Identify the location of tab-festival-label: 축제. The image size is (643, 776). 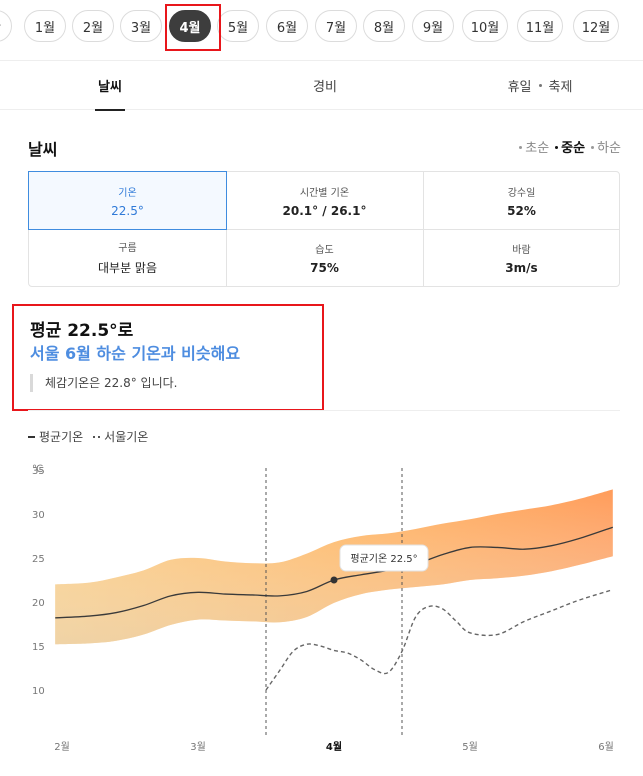
(560, 87).